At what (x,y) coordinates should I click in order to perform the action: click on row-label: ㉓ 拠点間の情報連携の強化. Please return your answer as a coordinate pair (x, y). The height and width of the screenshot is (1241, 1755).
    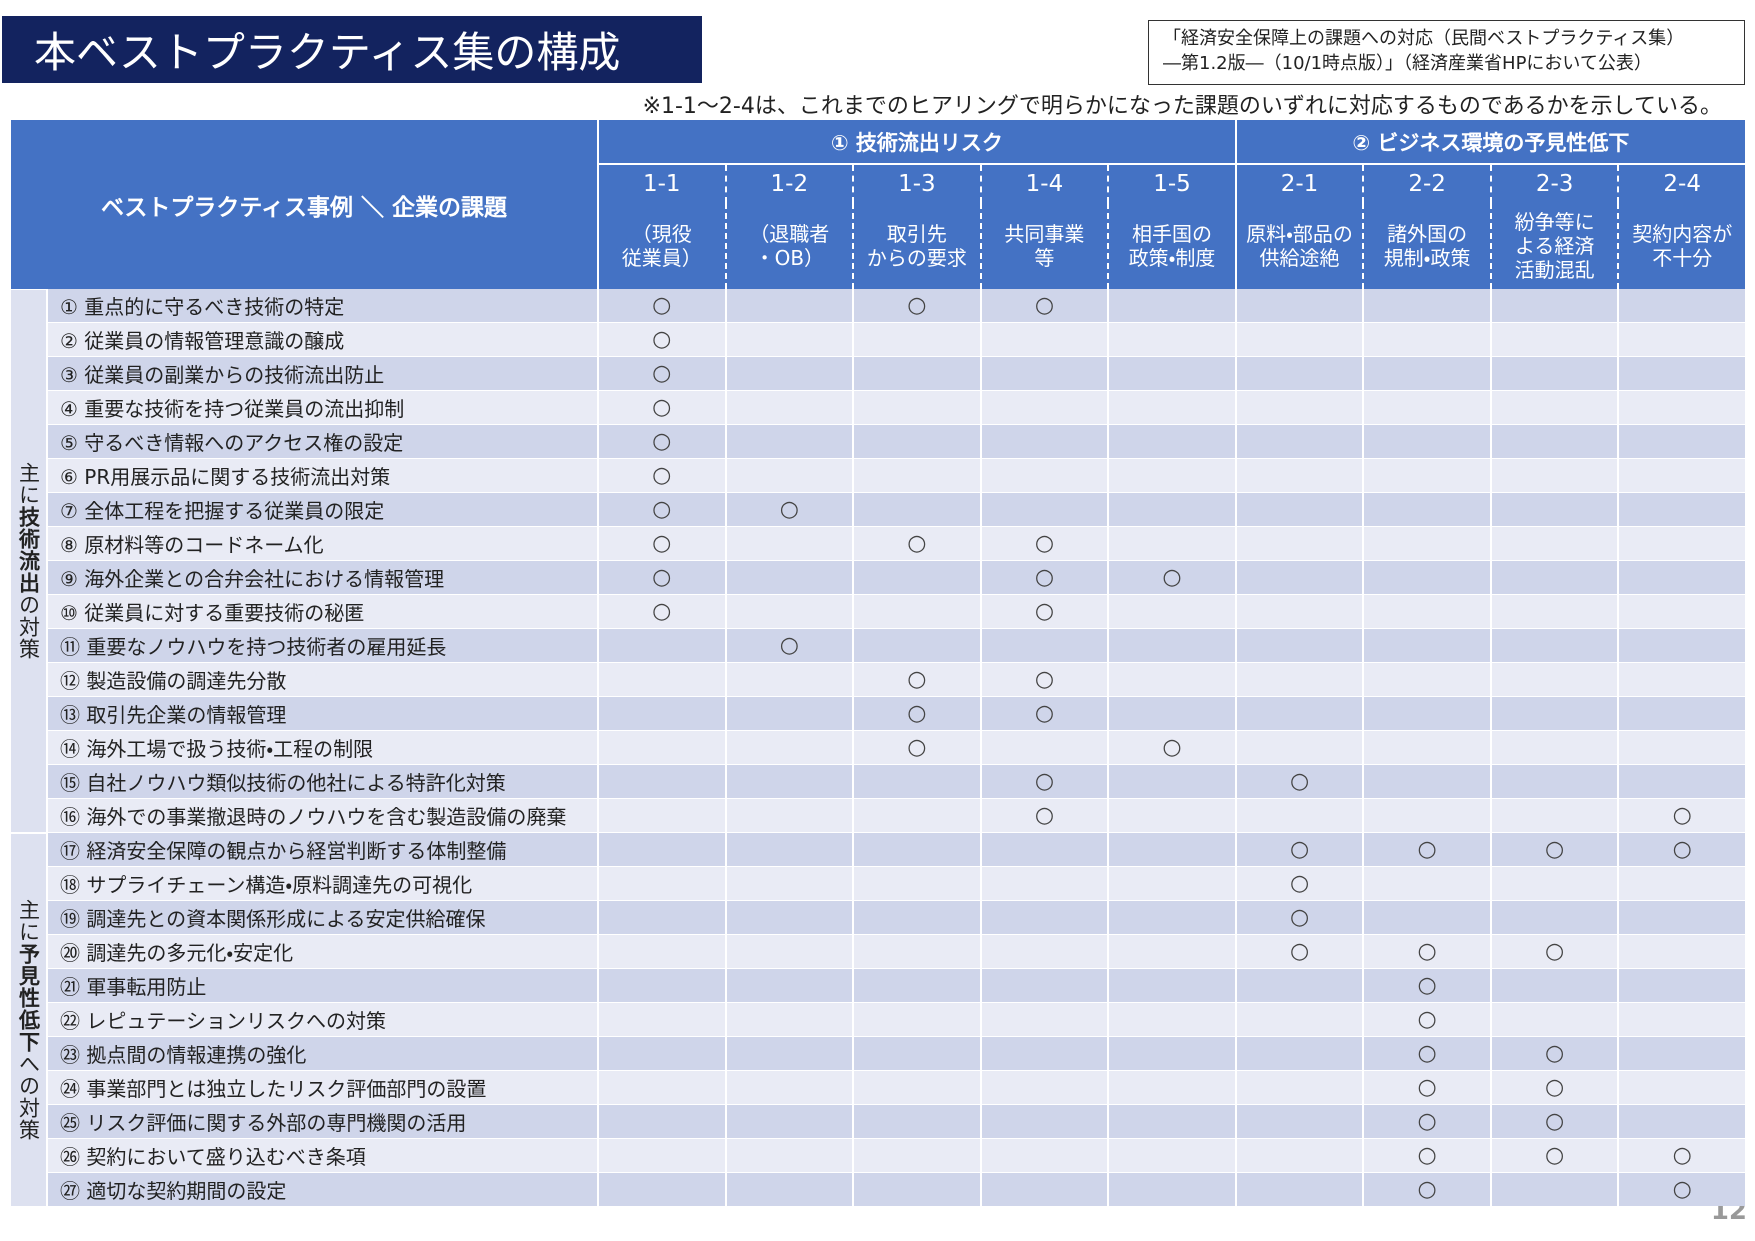
    Looking at the image, I should click on (322, 1053).